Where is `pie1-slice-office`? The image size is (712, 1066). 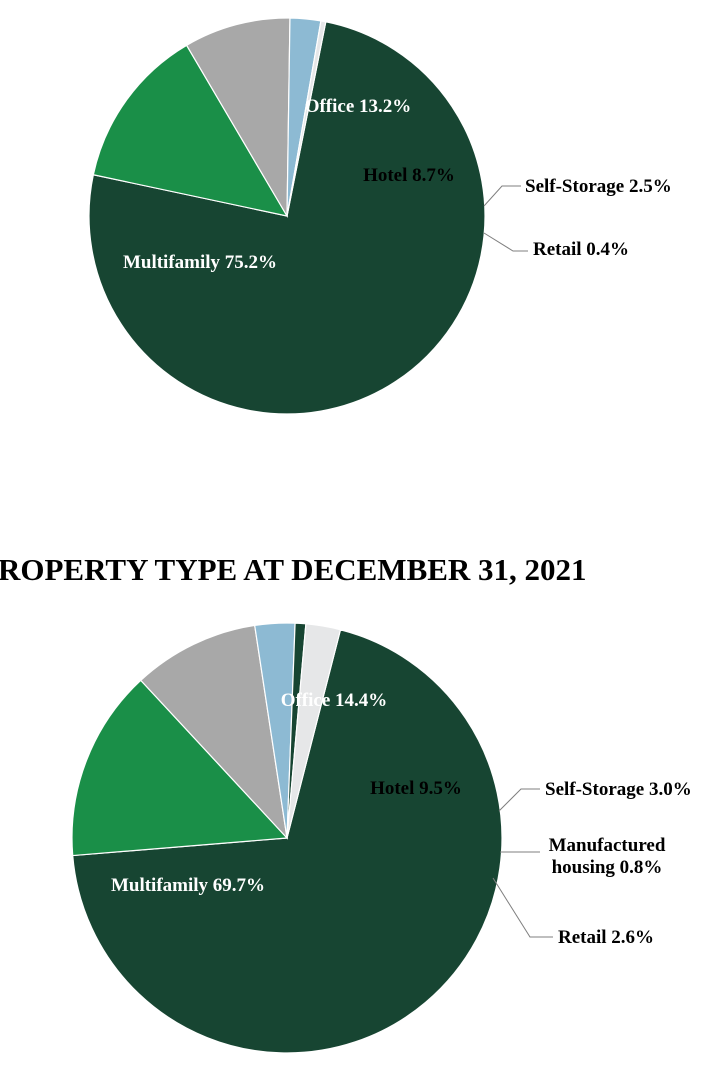
pie1-slice-office is located at coordinates (190, 130).